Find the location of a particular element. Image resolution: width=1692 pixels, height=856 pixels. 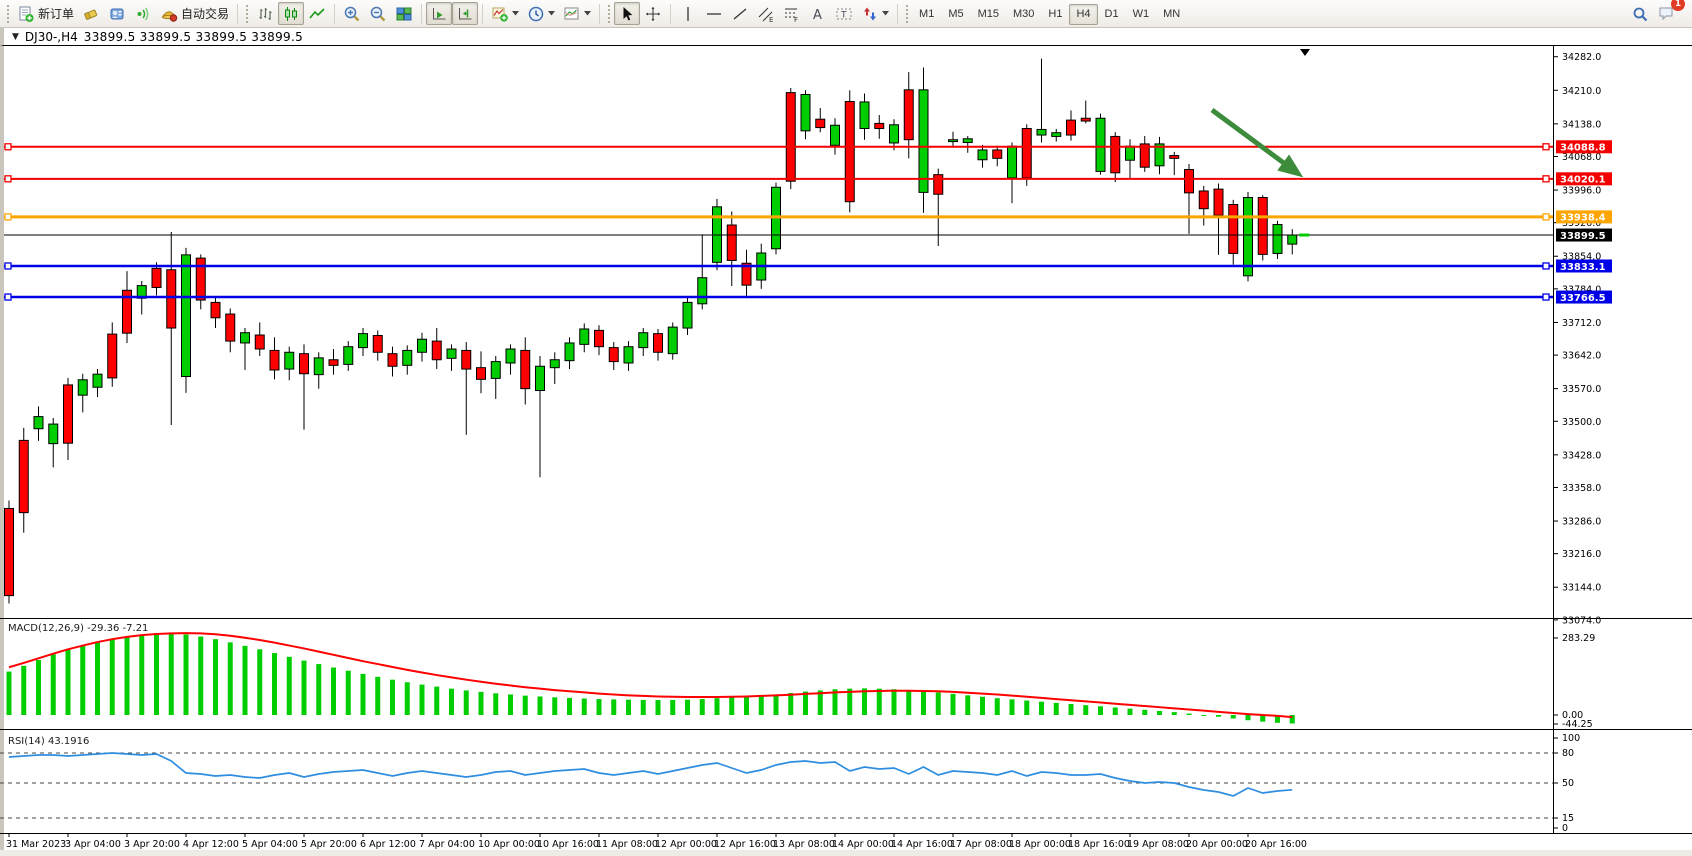

main-toolbar: 新订单 自动交易 is located at coordinates (846, 14).